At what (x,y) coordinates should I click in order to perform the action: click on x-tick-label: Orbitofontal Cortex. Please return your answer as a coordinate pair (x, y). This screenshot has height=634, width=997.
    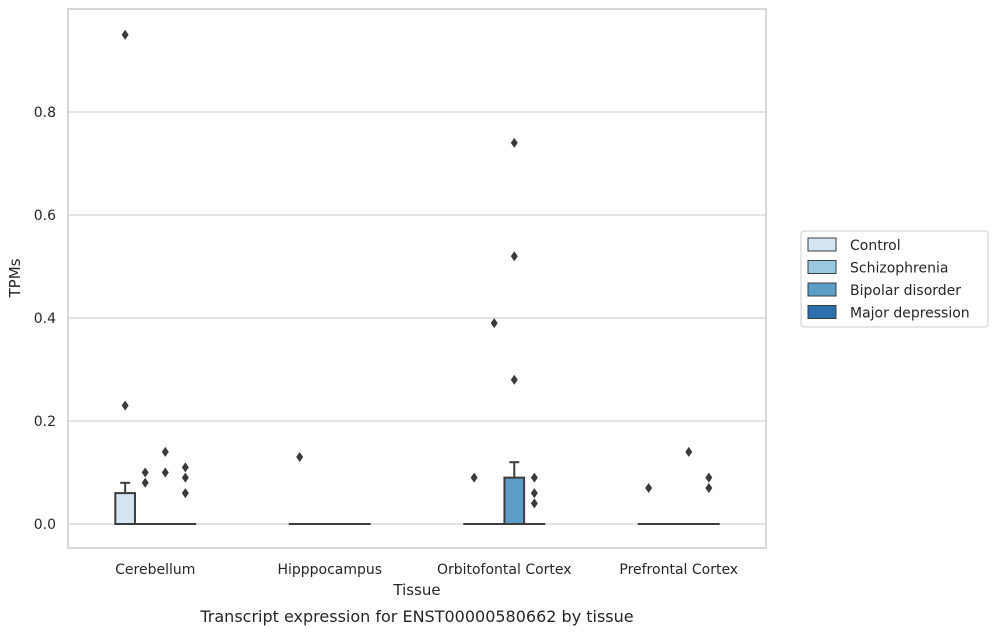
    Looking at the image, I should click on (504, 570).